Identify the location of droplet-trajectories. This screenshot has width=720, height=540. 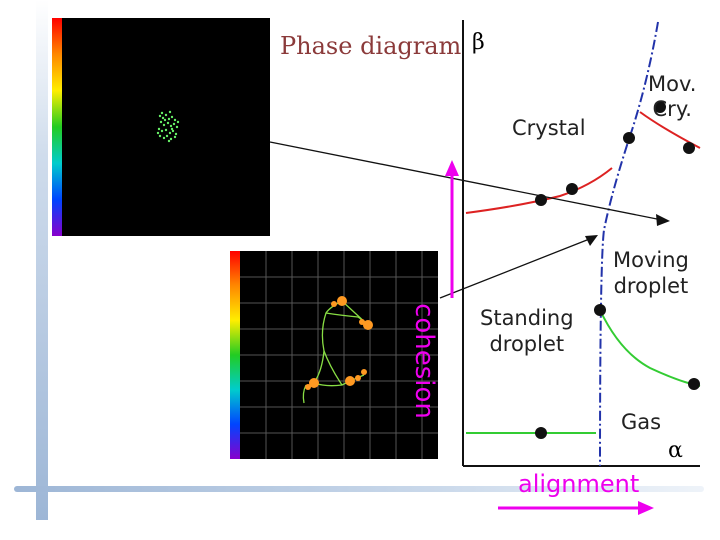
(339, 355).